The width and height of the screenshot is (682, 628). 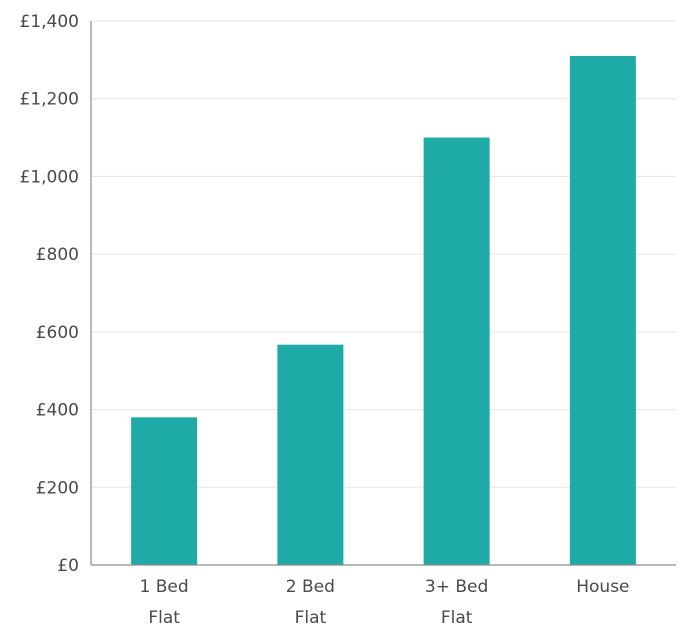 What do you see at coordinates (49, 100) in the screenshot?
I see `y-tick-label: £1,200` at bounding box center [49, 100].